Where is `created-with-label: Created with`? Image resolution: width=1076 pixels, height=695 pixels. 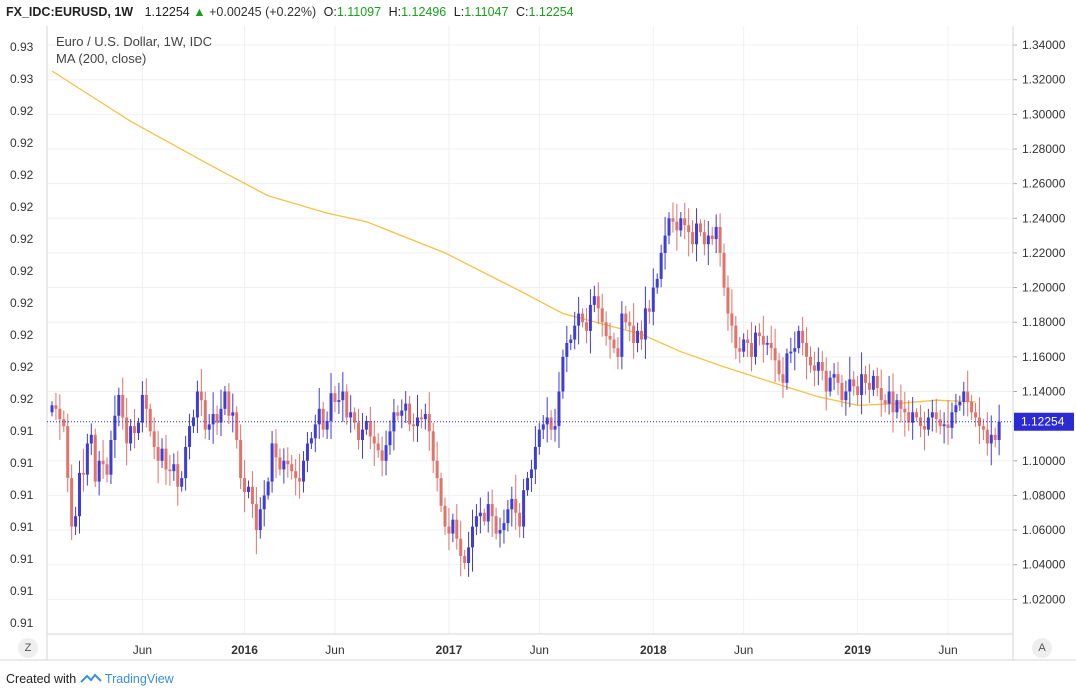 created-with-label: Created with is located at coordinates (41, 679).